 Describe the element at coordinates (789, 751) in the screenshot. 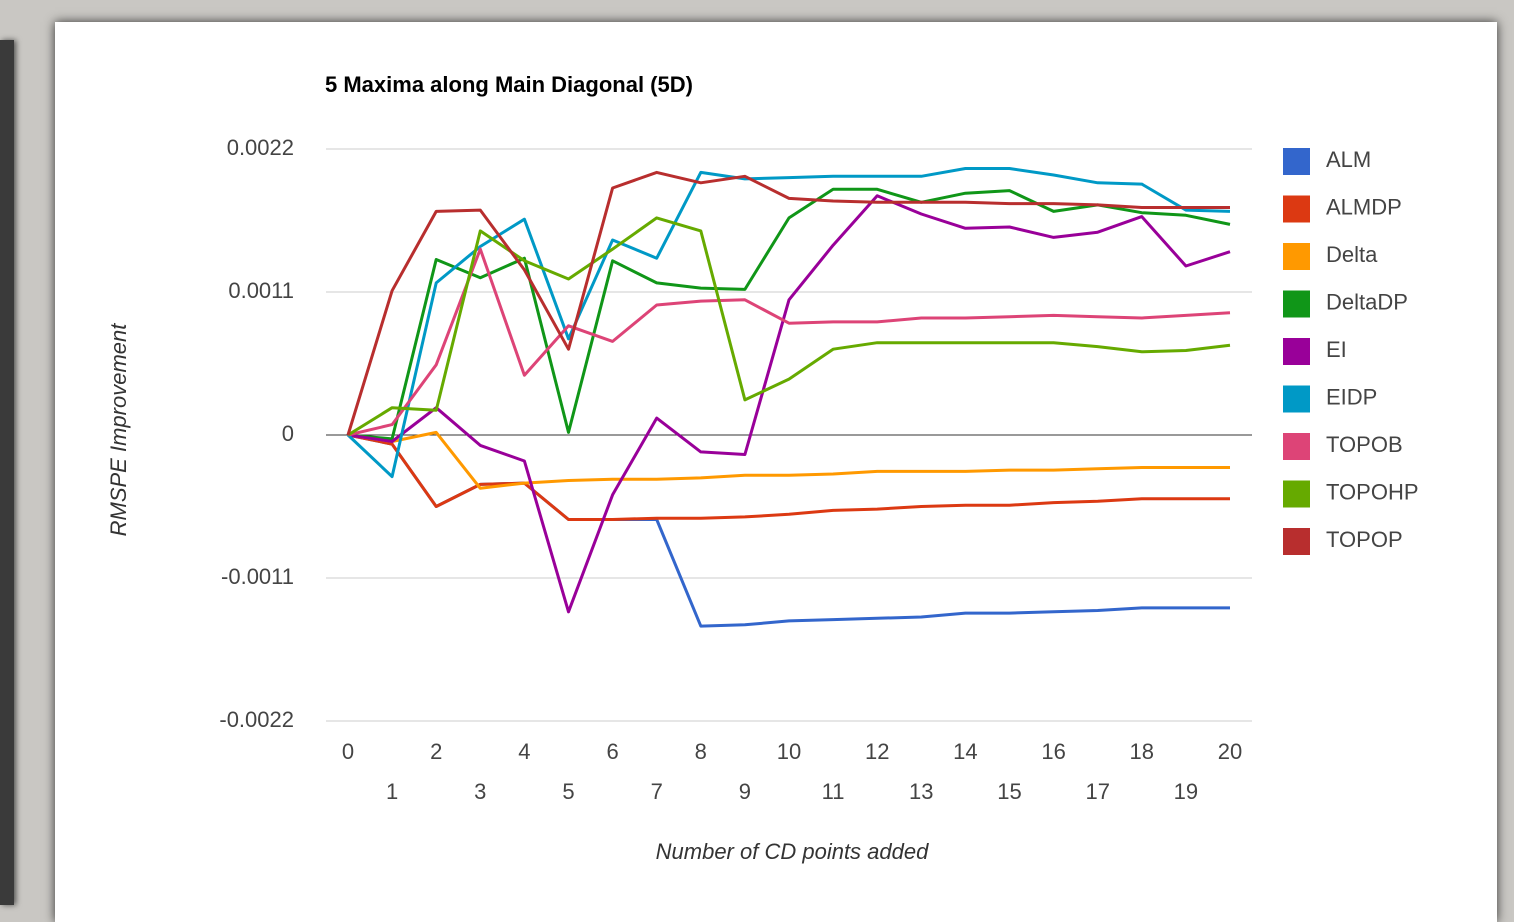

I see `x-tick-label: 10` at that location.